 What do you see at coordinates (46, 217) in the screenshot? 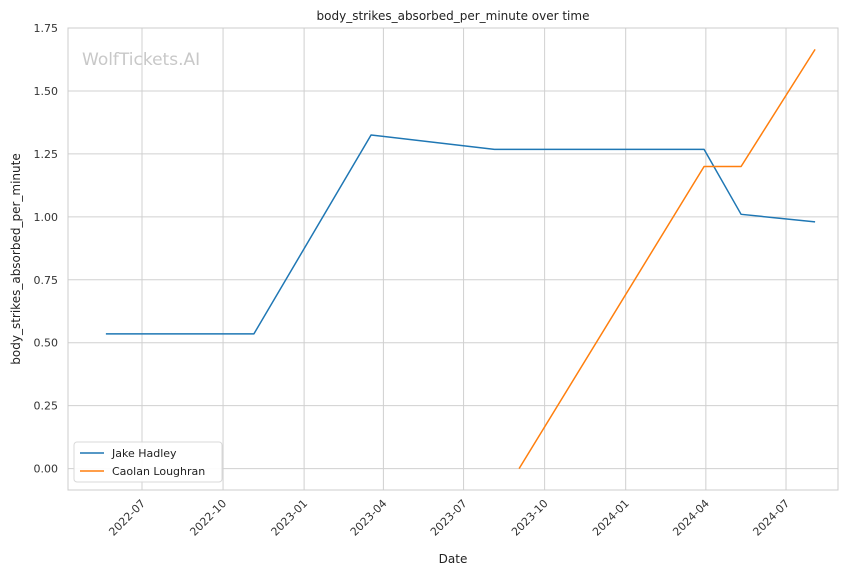
I see `y-tick-label: 1.00` at bounding box center [46, 217].